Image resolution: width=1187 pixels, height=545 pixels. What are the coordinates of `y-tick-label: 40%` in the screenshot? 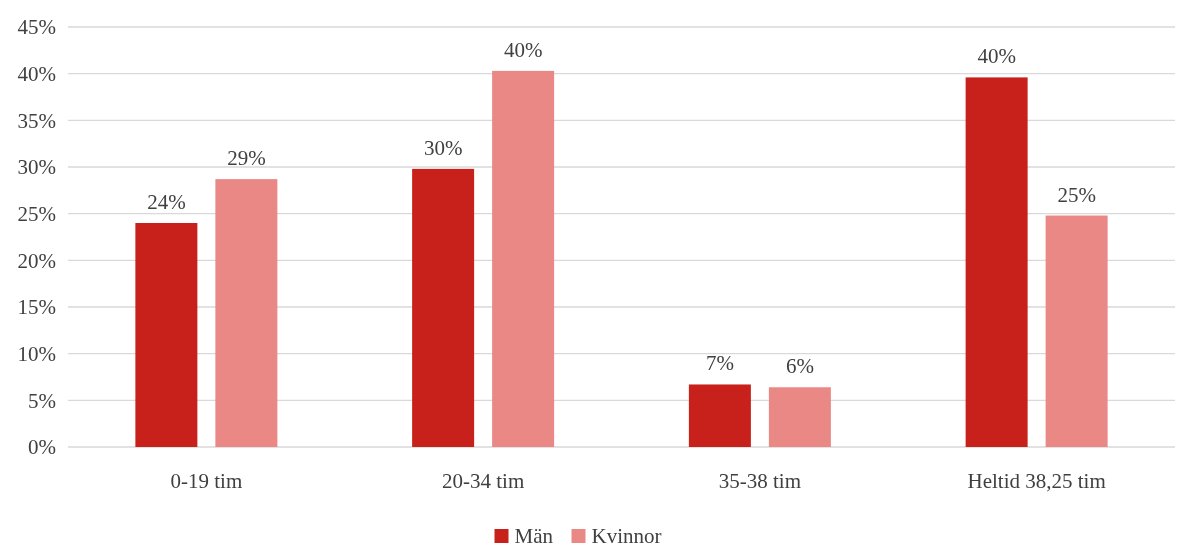 It's located at (36, 74).